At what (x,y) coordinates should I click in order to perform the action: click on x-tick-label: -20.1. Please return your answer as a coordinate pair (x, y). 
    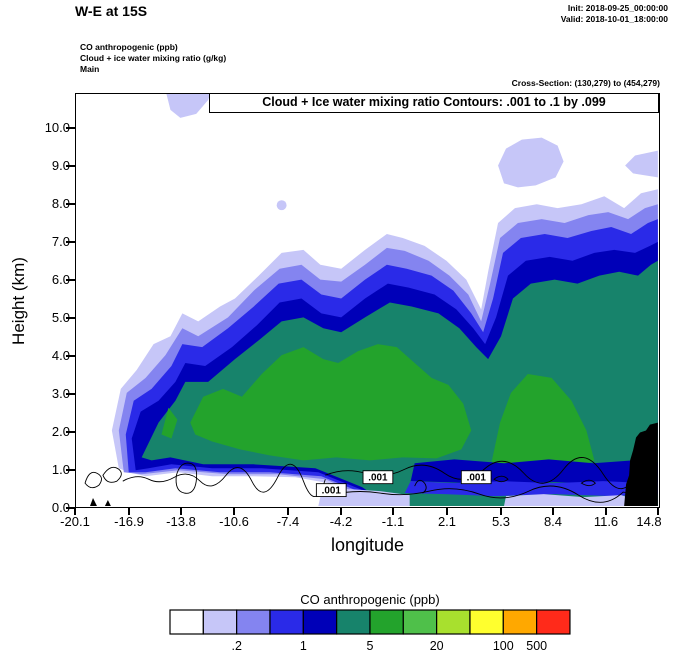
    Looking at the image, I should click on (75, 521).